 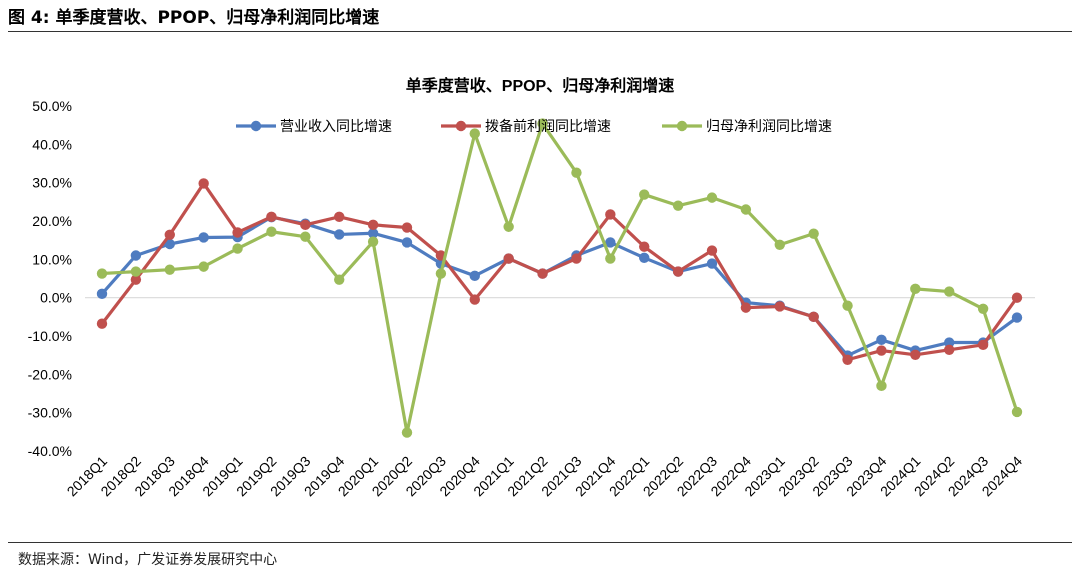 What do you see at coordinates (540, 542) in the screenshot?
I see `bottom-divider` at bounding box center [540, 542].